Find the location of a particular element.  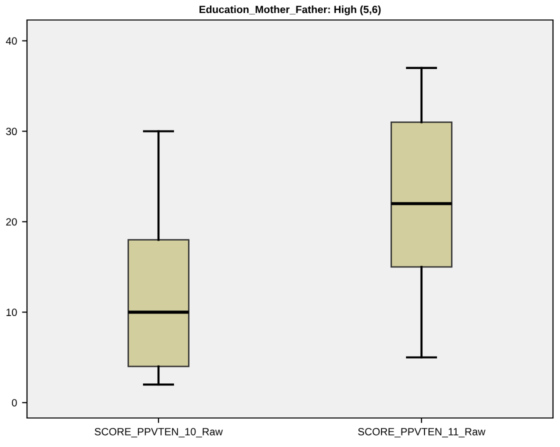

y-tick-label: 0 is located at coordinates (14, 402).